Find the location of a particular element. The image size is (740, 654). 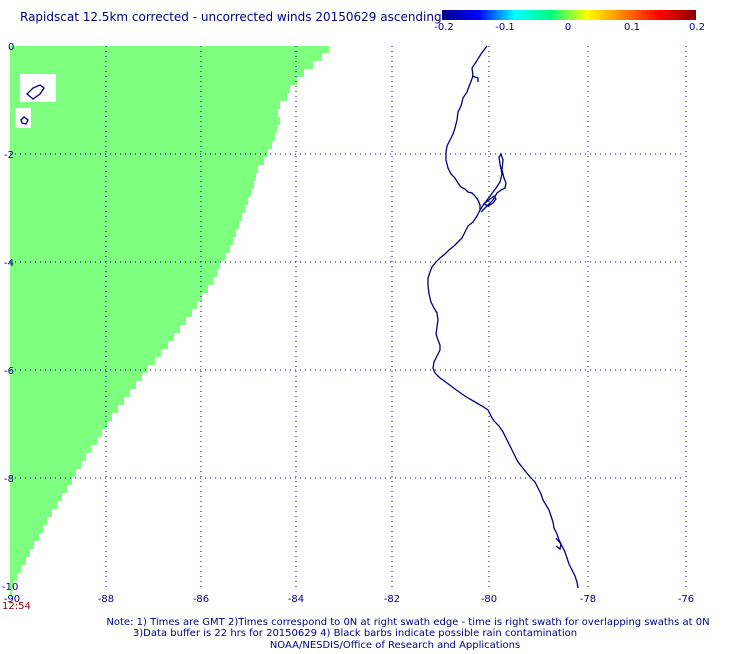

y-tick-label: -2 is located at coordinates (9, 155).